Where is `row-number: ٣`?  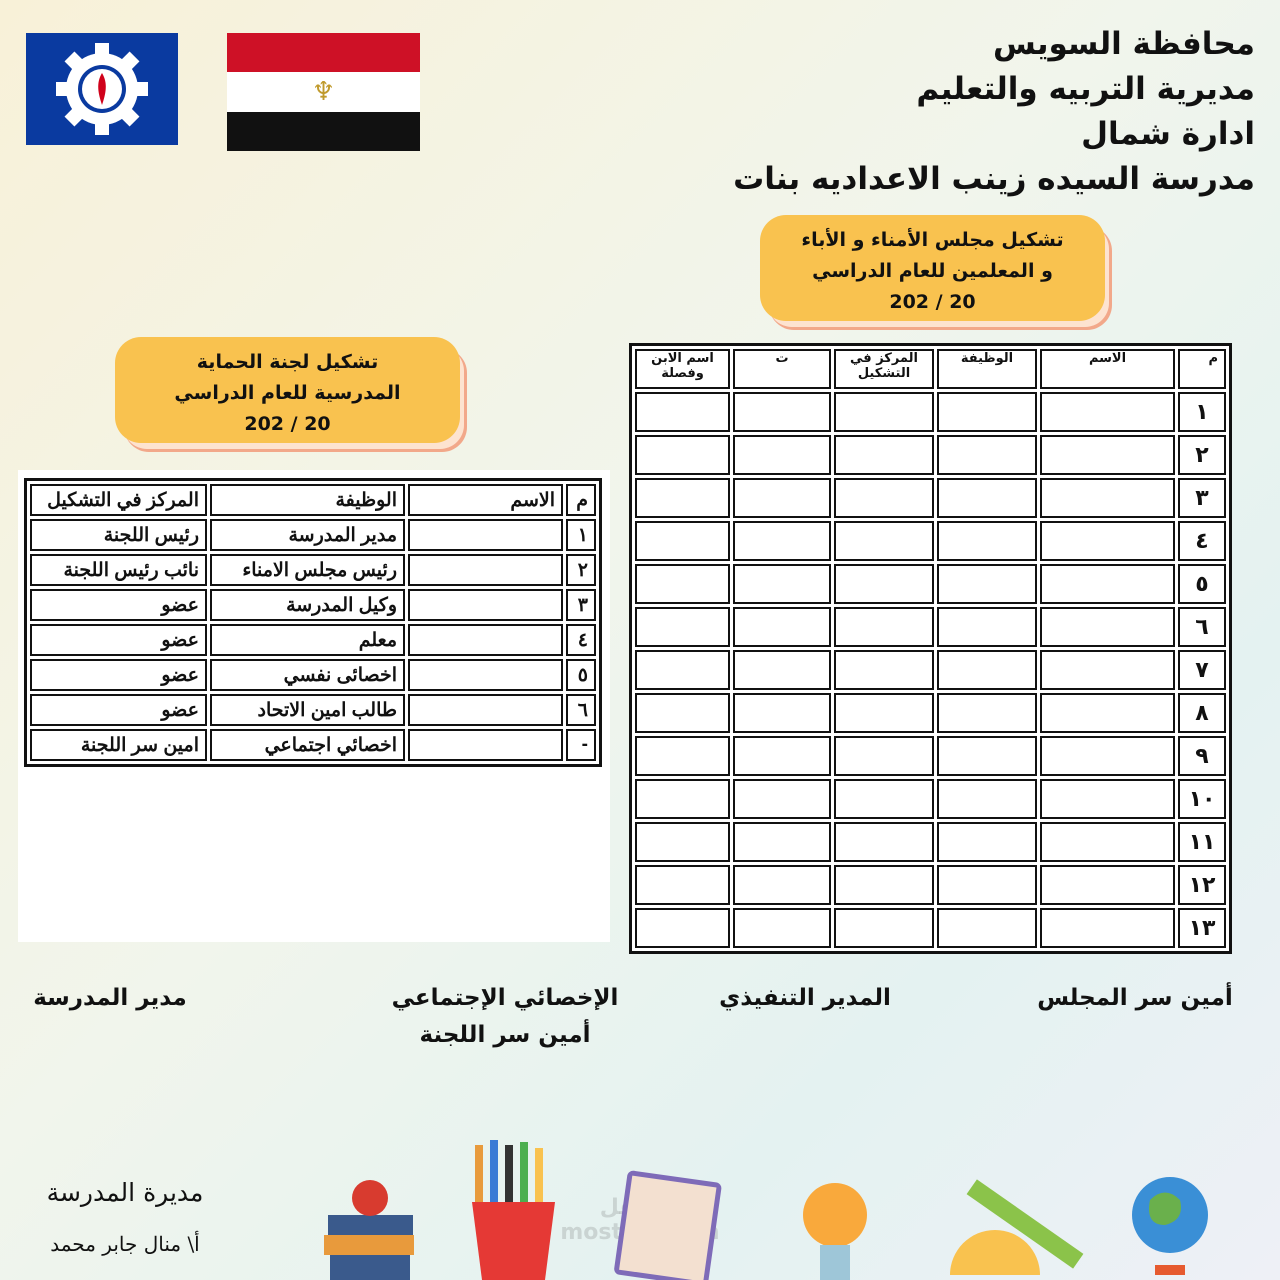
row-number: ٣ is located at coordinates (581, 605).